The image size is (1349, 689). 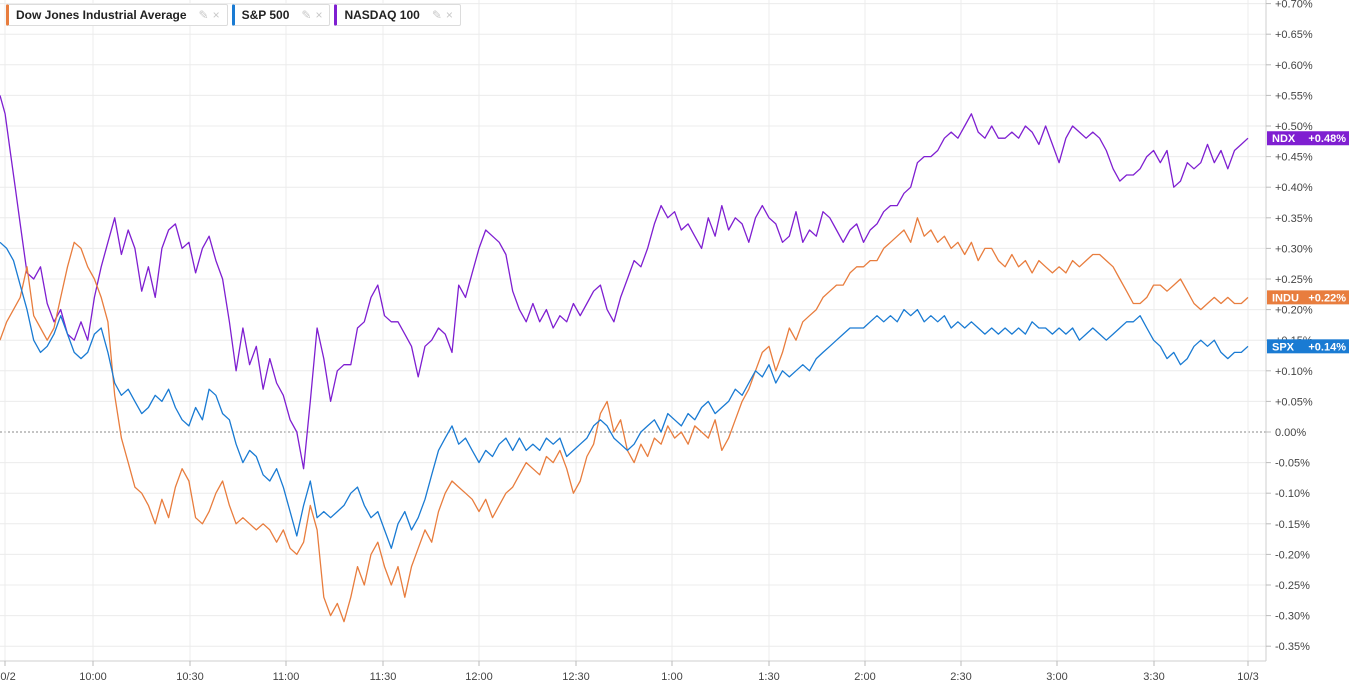 What do you see at coordinates (286, 677) in the screenshot?
I see `x-tick-label: 11:00` at bounding box center [286, 677].